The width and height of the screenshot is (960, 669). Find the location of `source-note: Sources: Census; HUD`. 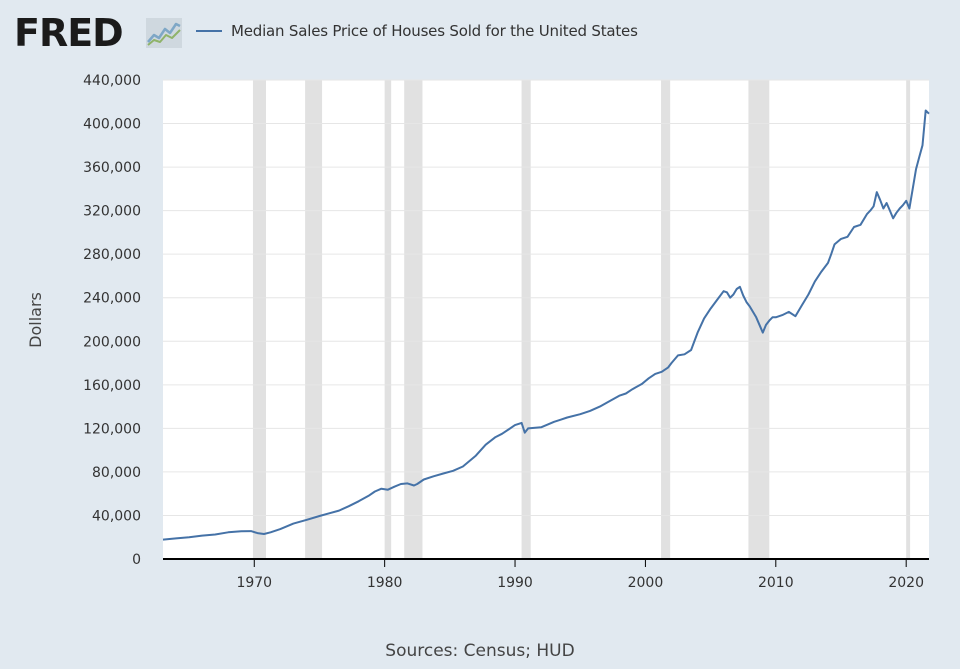

source-note: Sources: Census; HUD is located at coordinates (480, 651).